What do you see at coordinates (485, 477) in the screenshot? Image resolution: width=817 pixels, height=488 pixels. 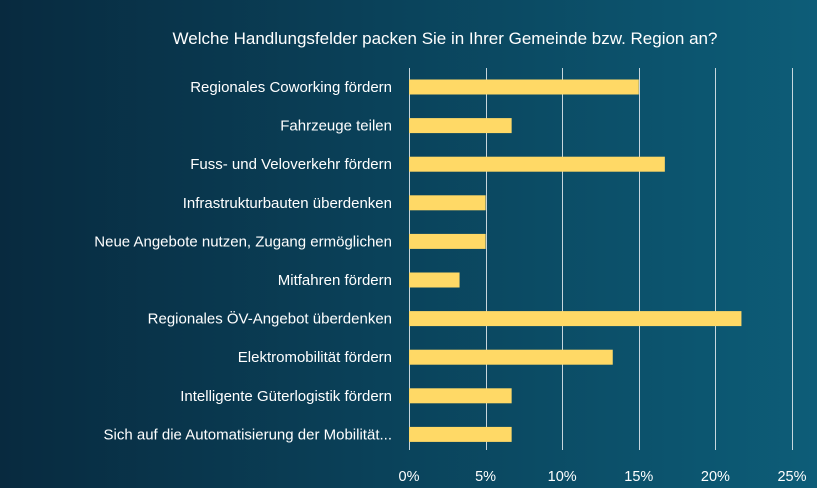 I see `x-tick-label: 5%` at bounding box center [485, 477].